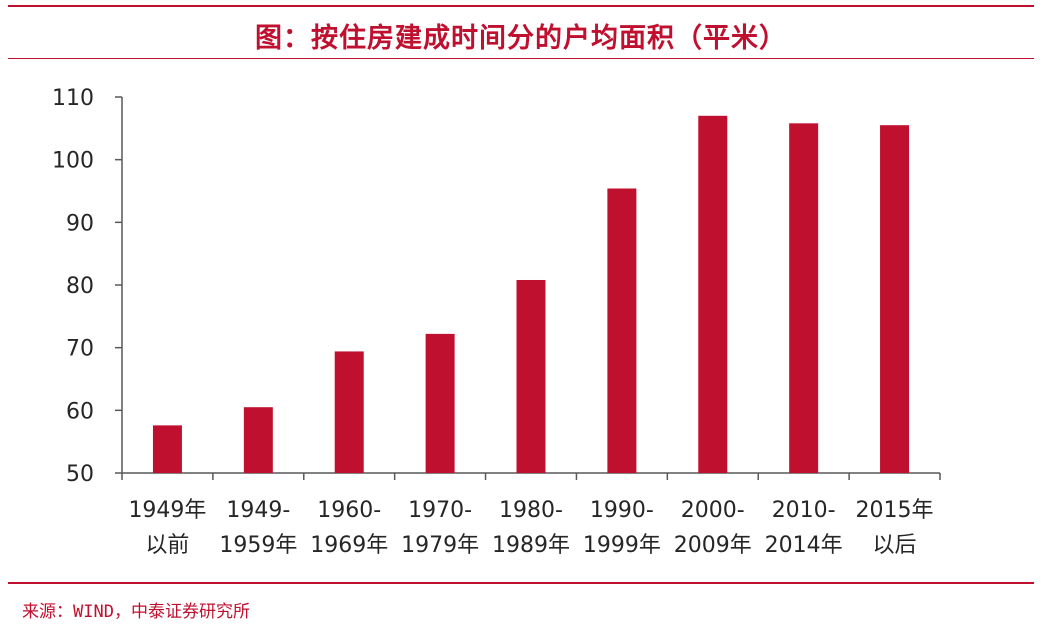  What do you see at coordinates (349, 510) in the screenshot?
I see `category-label: 1960-` at bounding box center [349, 510].